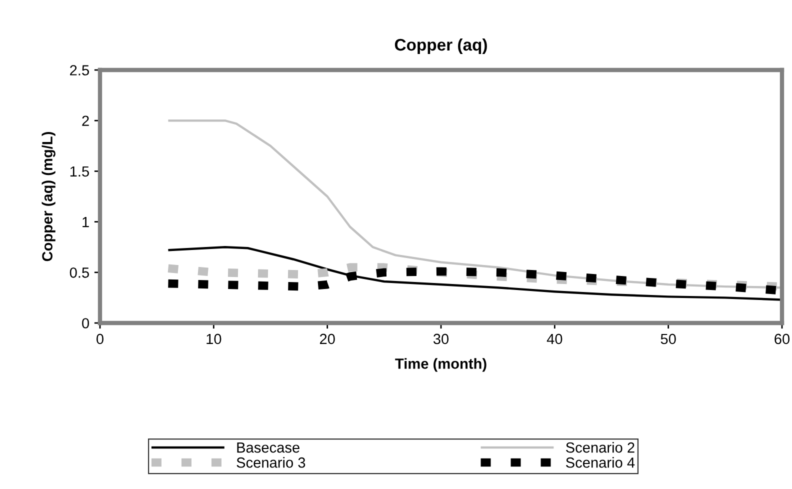 This screenshot has width=792, height=489. What do you see at coordinates (214, 339) in the screenshot?
I see `x-tick-label: 10` at bounding box center [214, 339].